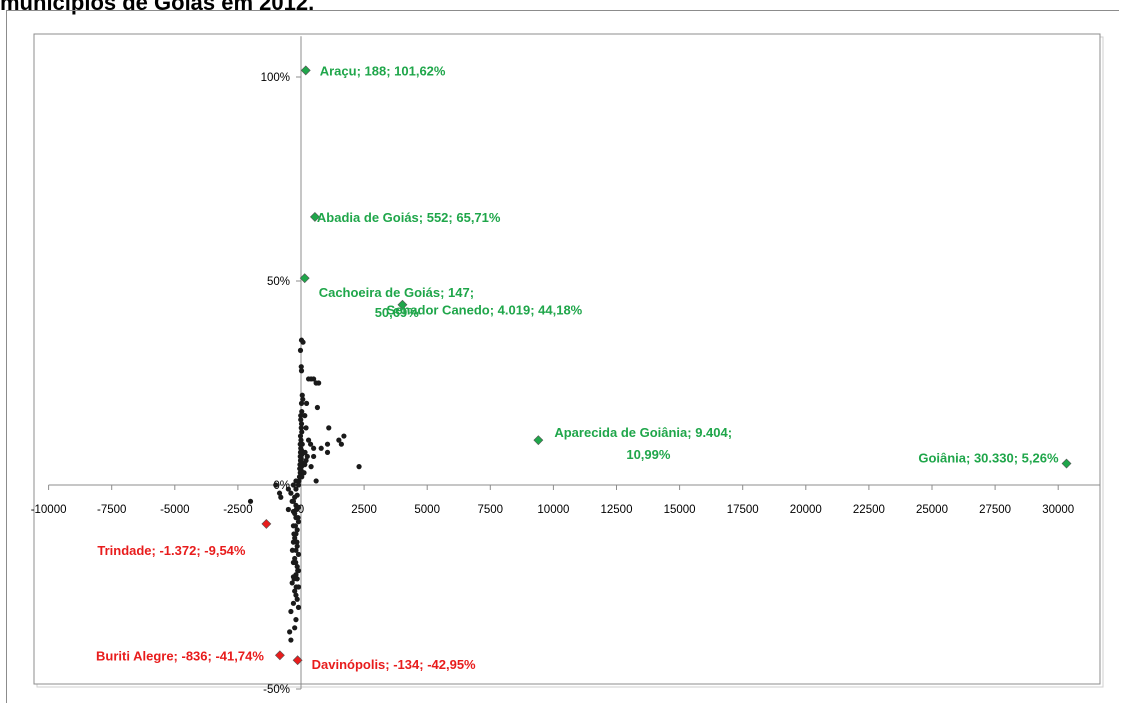 This screenshot has height=703, width=1125. Describe the element at coordinates (806, 510) in the screenshot. I see `x-tick-label: 20000` at that location.